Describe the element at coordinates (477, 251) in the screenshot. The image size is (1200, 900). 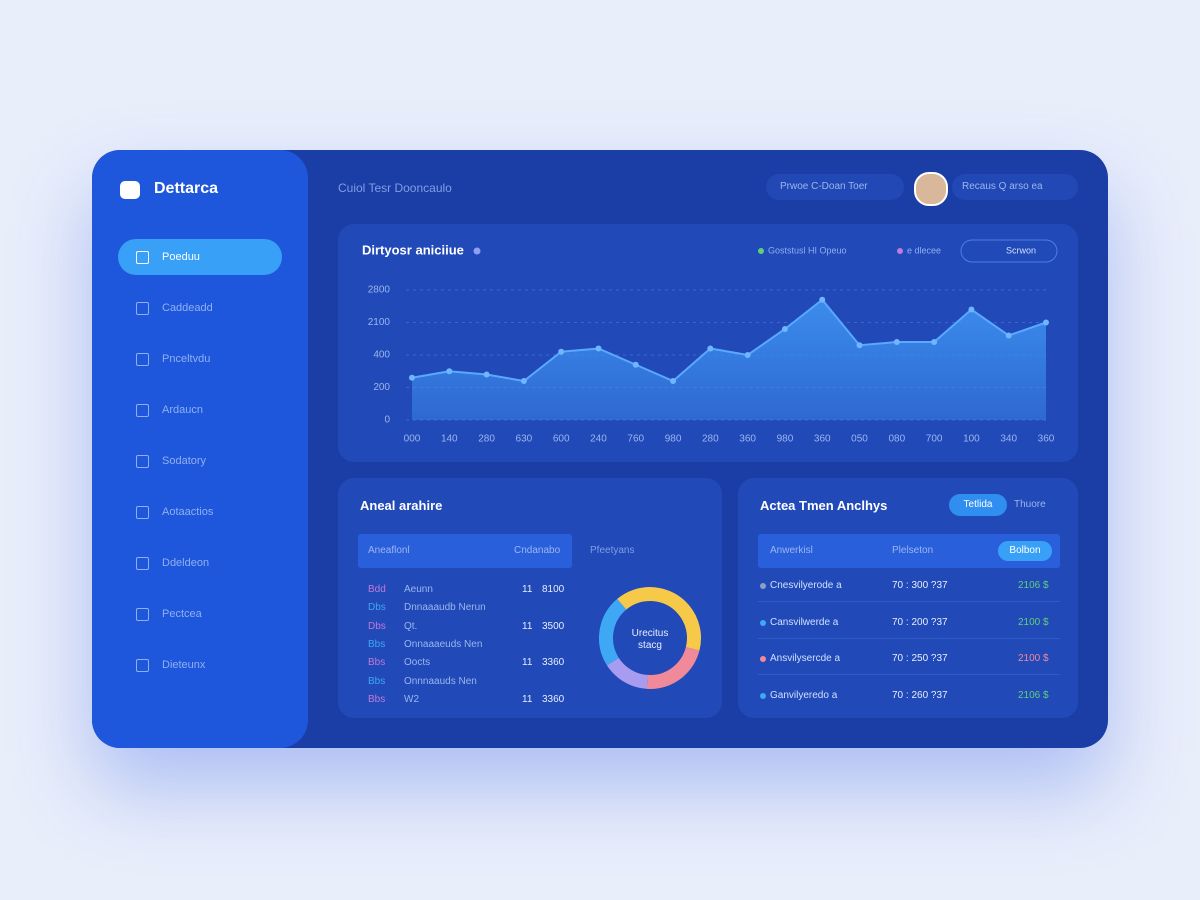
I see `title-dot` at that location.